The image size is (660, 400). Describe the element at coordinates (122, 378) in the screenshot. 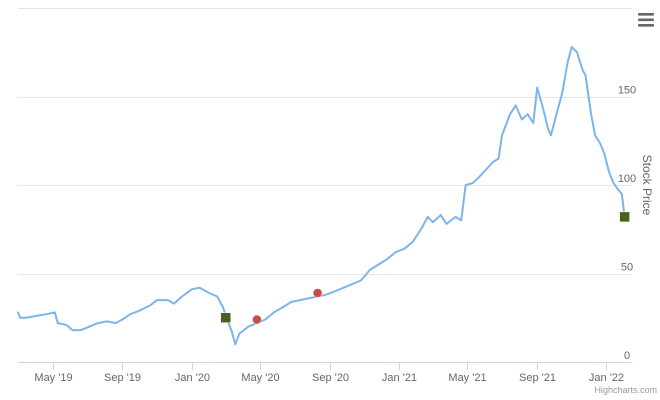

I see `x-tick-label: Sep '19` at that location.